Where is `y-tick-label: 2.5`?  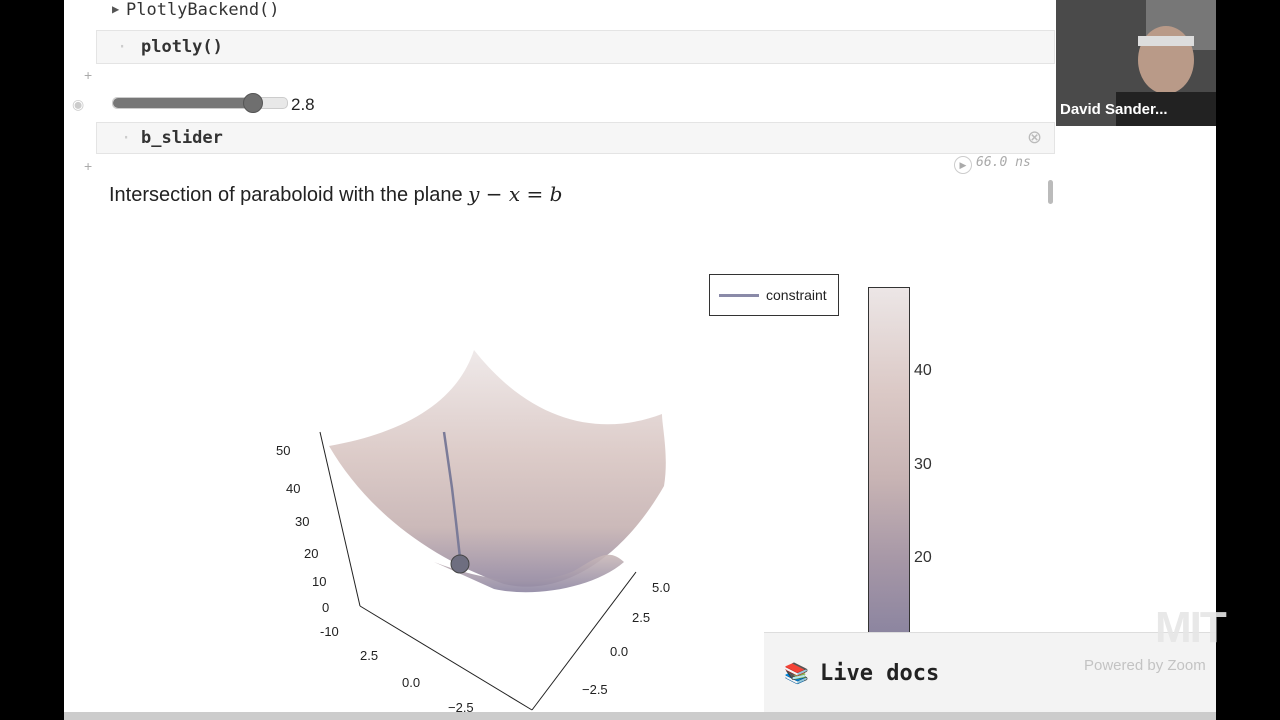
y-tick-label: 2.5 is located at coordinates (369, 655).